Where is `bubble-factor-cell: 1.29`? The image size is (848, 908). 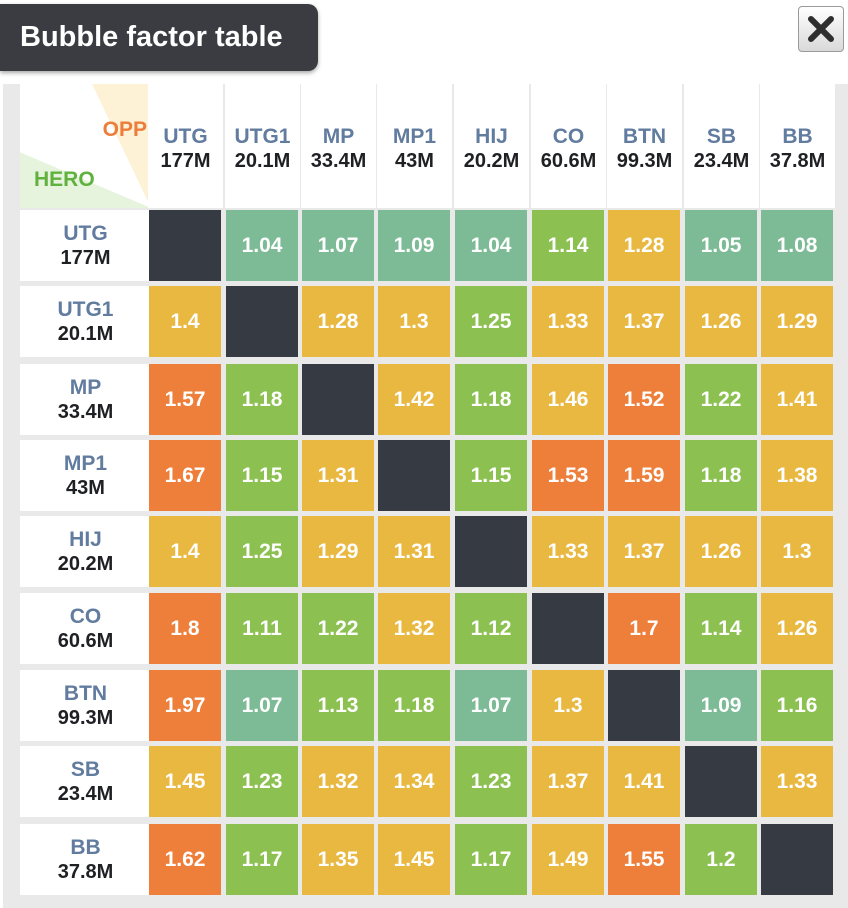
bubble-factor-cell: 1.29 is located at coordinates (338, 551).